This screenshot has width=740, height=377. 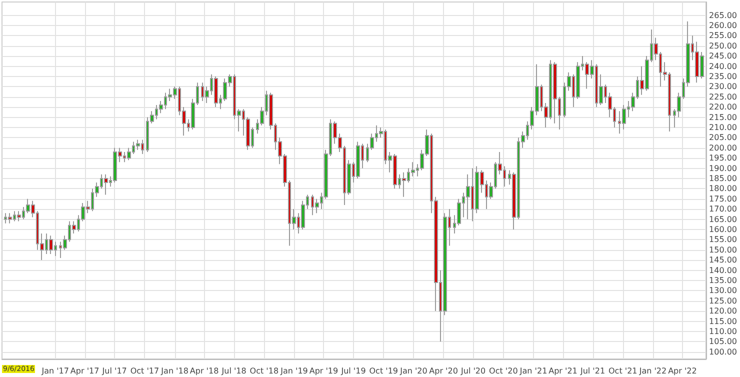 I want to click on x-tick-label: Jan '22, so click(x=652, y=371).